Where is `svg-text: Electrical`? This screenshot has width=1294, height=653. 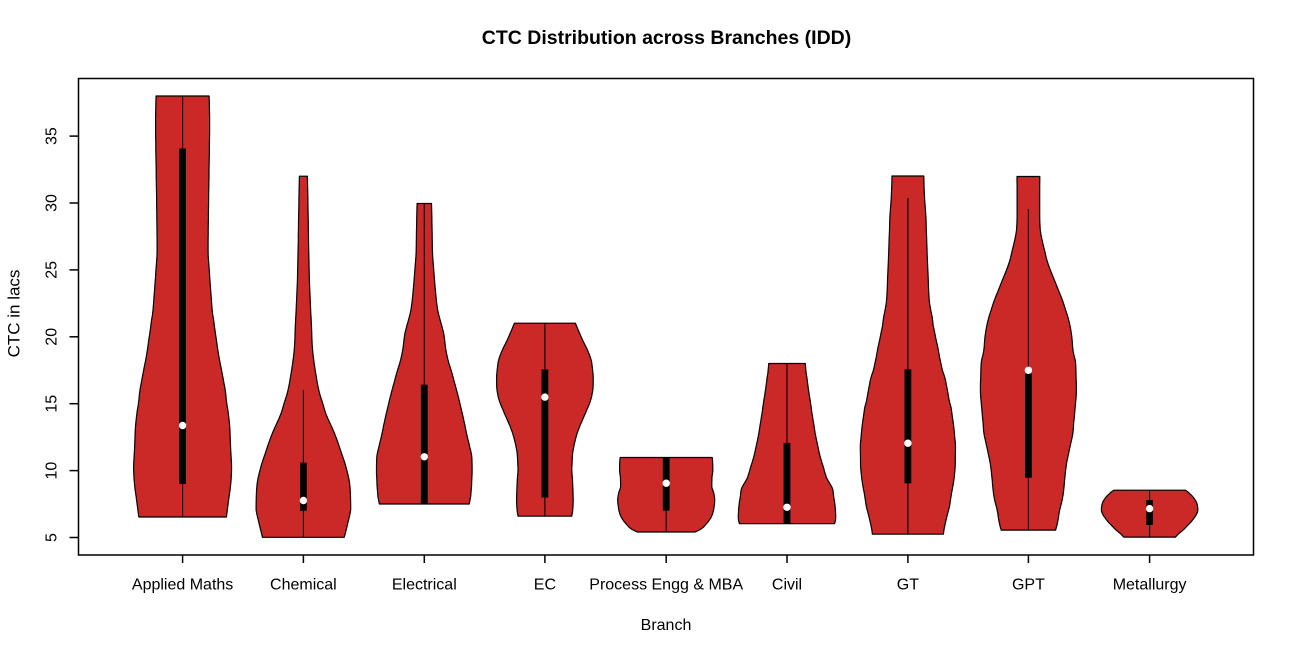 svg-text: Electrical is located at coordinates (424, 585).